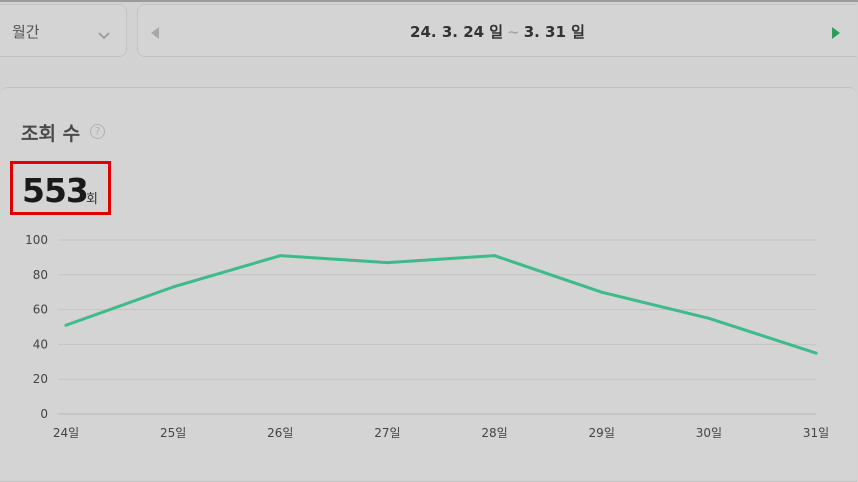 The height and width of the screenshot is (482, 858). I want to click on date-navigator: 24. 3. 24 일 ~3. 31 일, so click(497, 30).